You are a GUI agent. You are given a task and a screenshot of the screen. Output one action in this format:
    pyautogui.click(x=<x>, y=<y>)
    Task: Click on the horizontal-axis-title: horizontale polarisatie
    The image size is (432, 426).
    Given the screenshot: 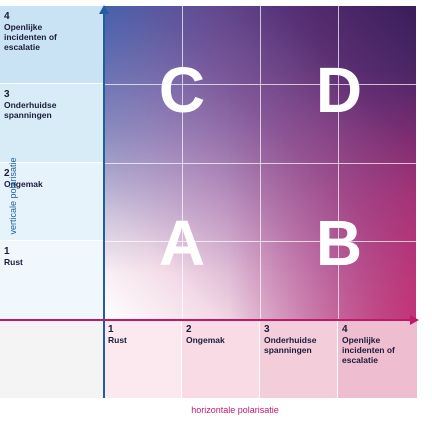 What is the action you would take?
    pyautogui.click(x=235, y=410)
    